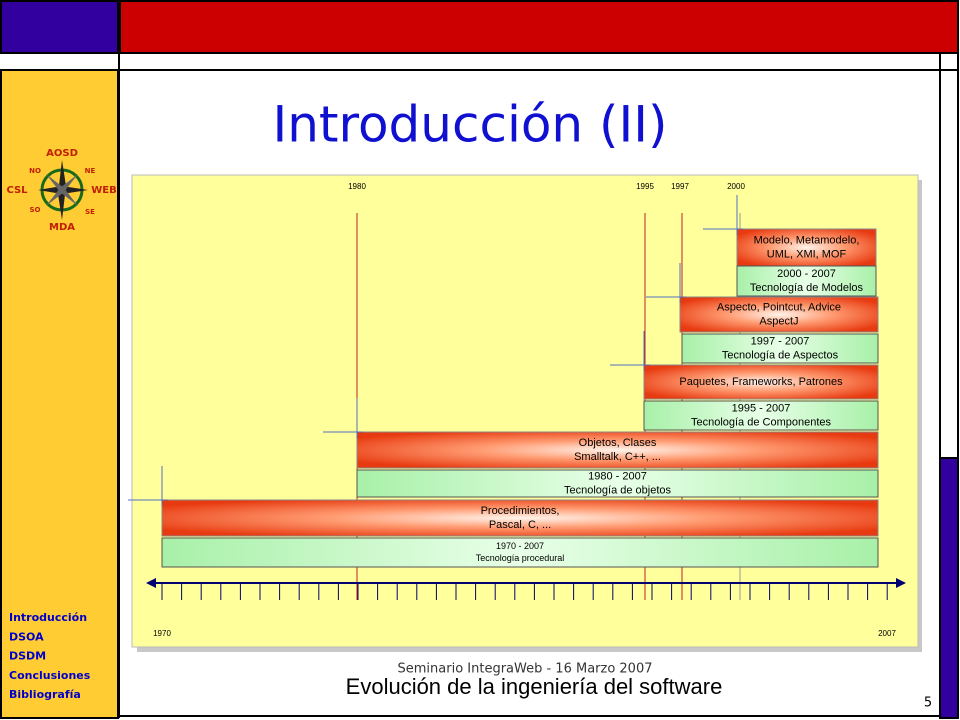  I want to click on nav-item: Bibliografía, so click(45, 694).